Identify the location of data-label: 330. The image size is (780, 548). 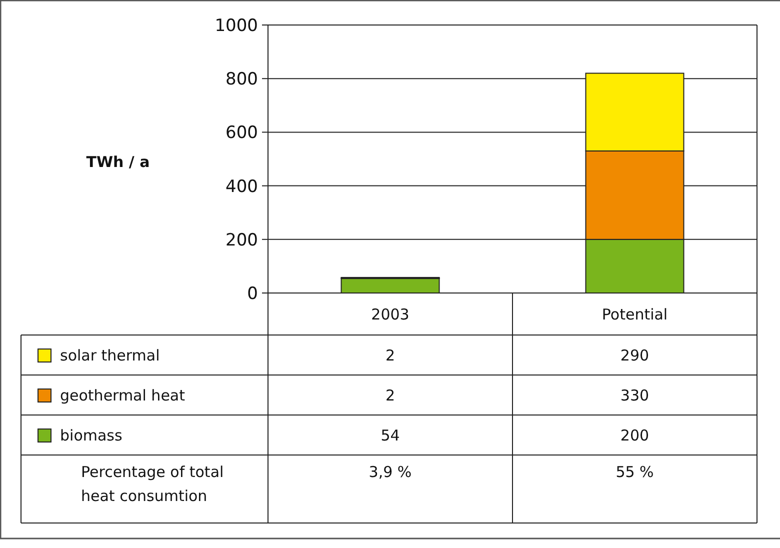
(635, 395).